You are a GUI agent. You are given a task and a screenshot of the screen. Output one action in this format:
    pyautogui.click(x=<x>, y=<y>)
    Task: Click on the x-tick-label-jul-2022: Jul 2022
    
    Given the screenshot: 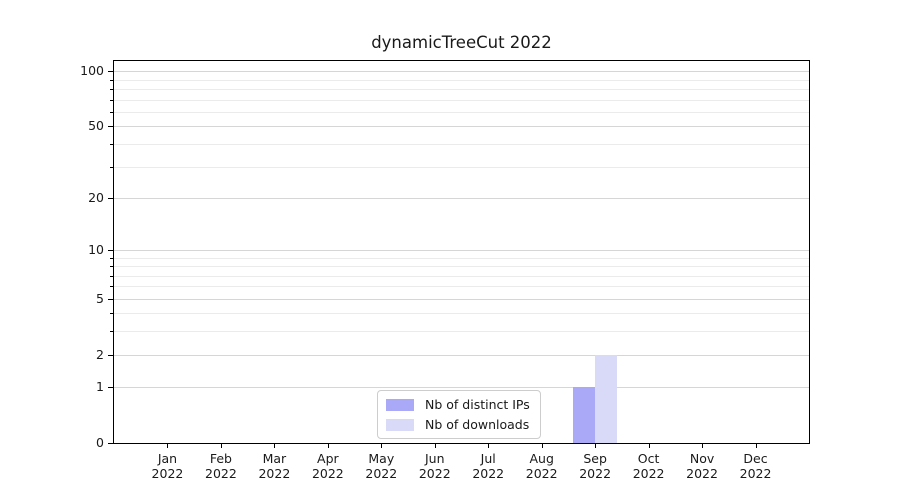 What is the action you would take?
    pyautogui.click(x=488, y=466)
    